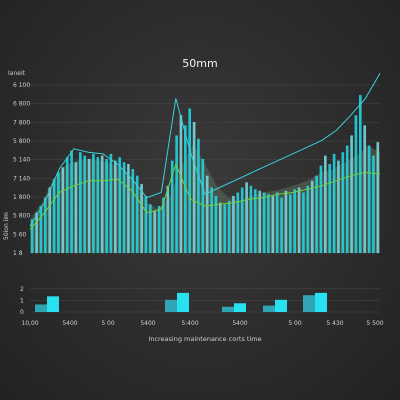 Image resolution: width=400 pixels, height=400 pixels. I want to click on lower-gridlines, so click(205, 300).